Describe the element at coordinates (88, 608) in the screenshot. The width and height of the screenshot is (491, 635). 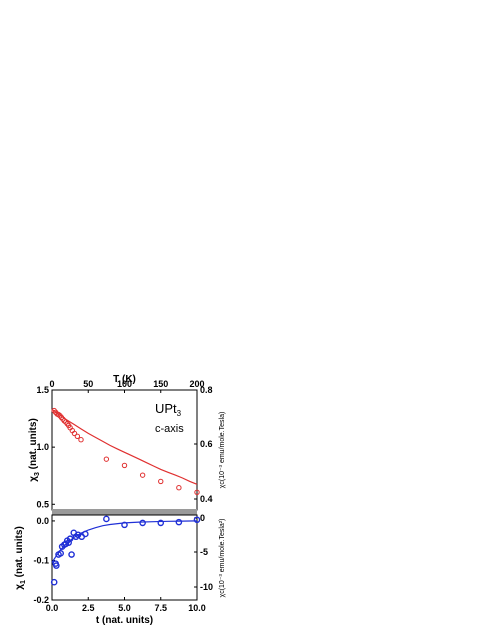
I see `bottom-x-tick-label-1: 2.5` at that location.